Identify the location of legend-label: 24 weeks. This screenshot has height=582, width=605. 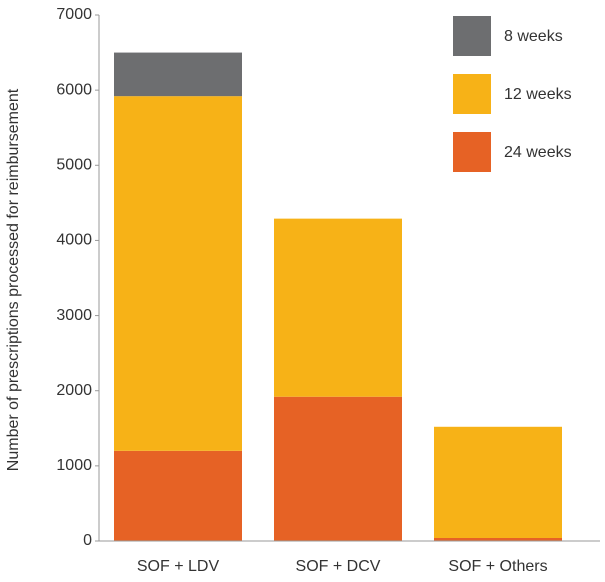
(538, 152).